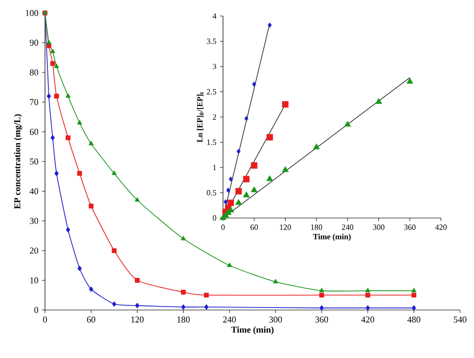 The height and width of the screenshot is (358, 474). What do you see at coordinates (321, 319) in the screenshot?
I see `x-tick-label: 360` at bounding box center [321, 319].